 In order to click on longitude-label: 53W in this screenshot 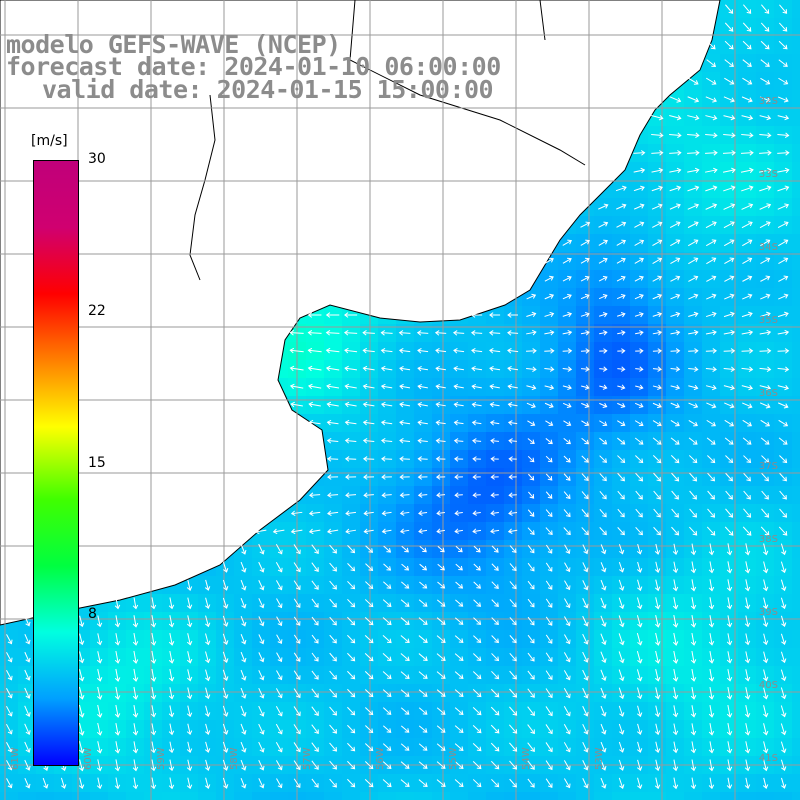, I will do `click(599, 758)`.